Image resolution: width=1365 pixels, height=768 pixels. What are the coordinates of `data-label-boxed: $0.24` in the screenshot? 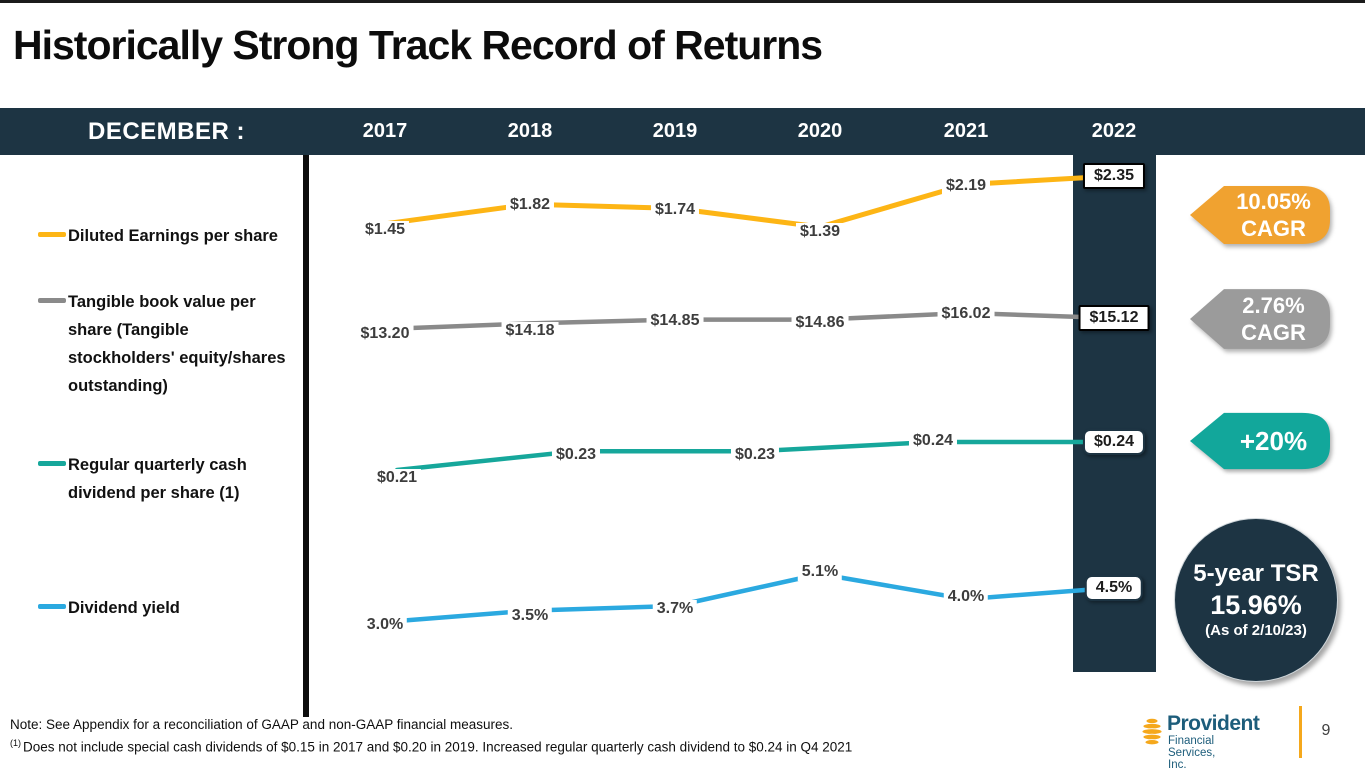 It's located at (1114, 442).